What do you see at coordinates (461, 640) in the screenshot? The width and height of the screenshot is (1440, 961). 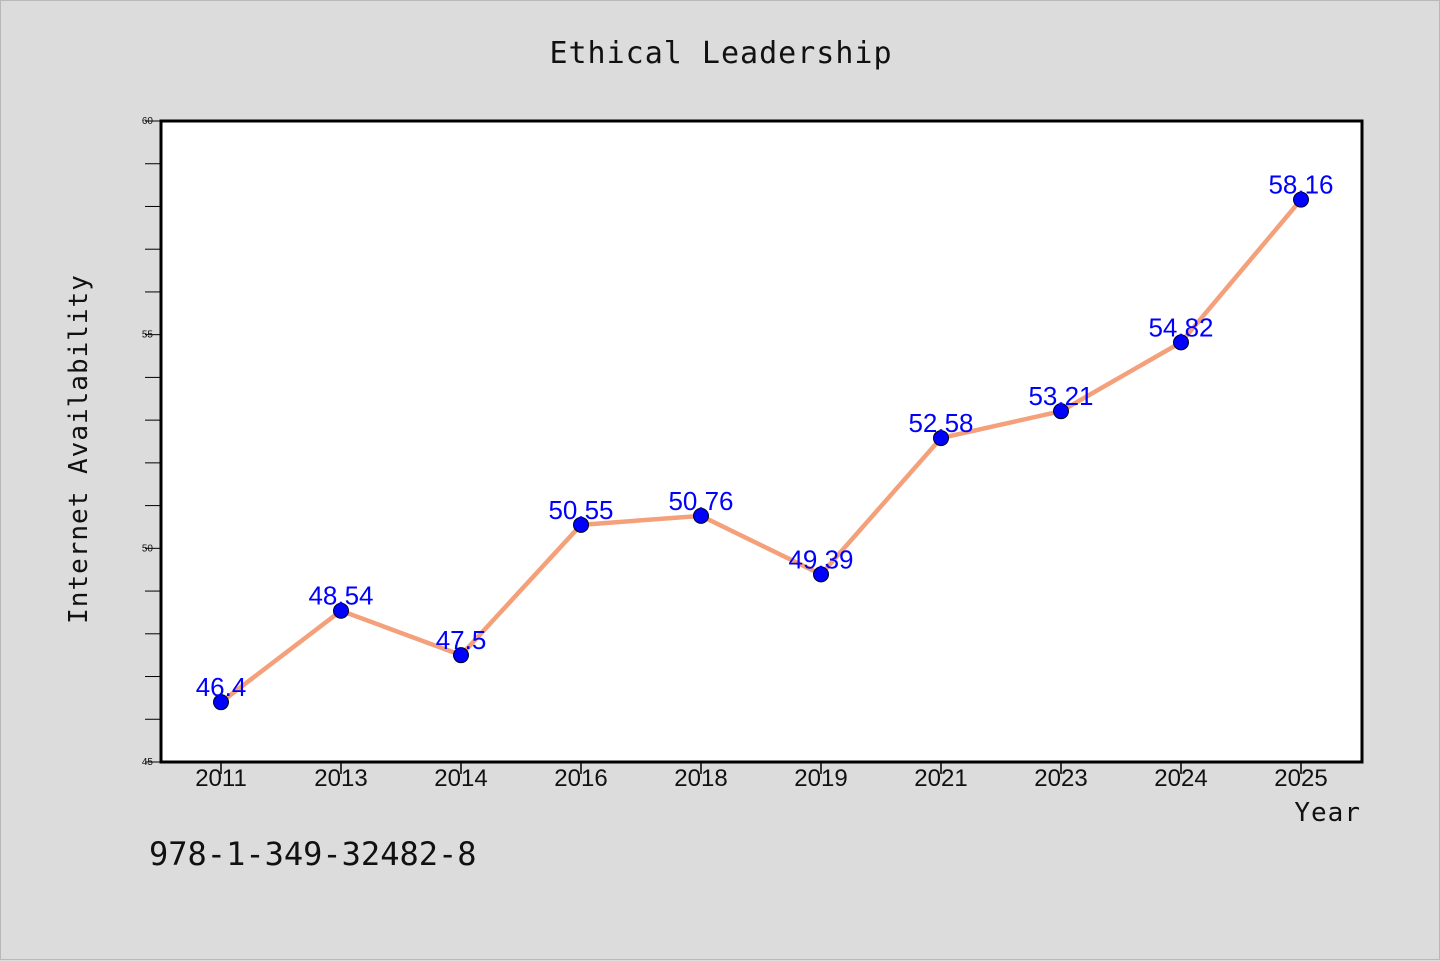 I see `data-label: 47.5` at bounding box center [461, 640].